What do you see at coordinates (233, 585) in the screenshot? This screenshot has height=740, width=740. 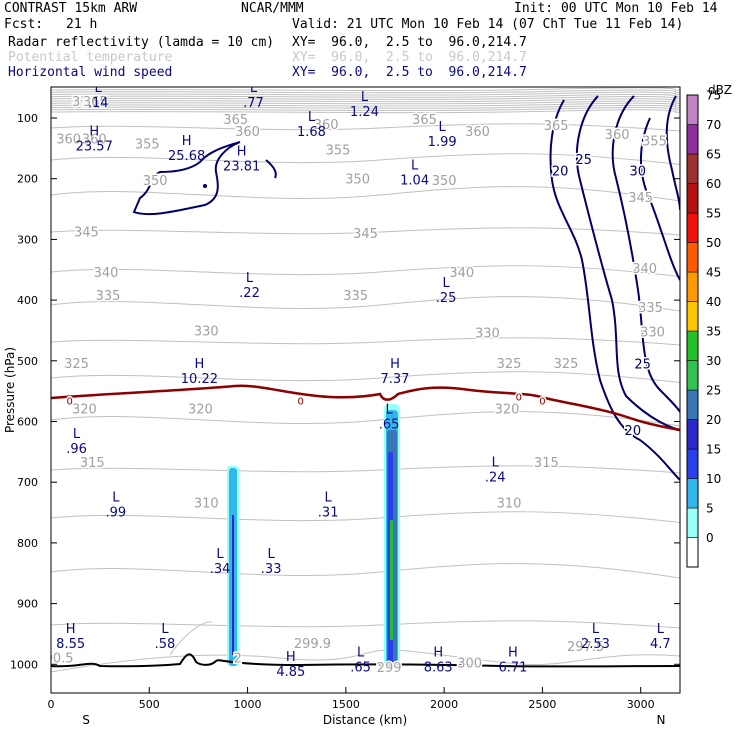 I see `radar-column-1-core` at bounding box center [233, 585].